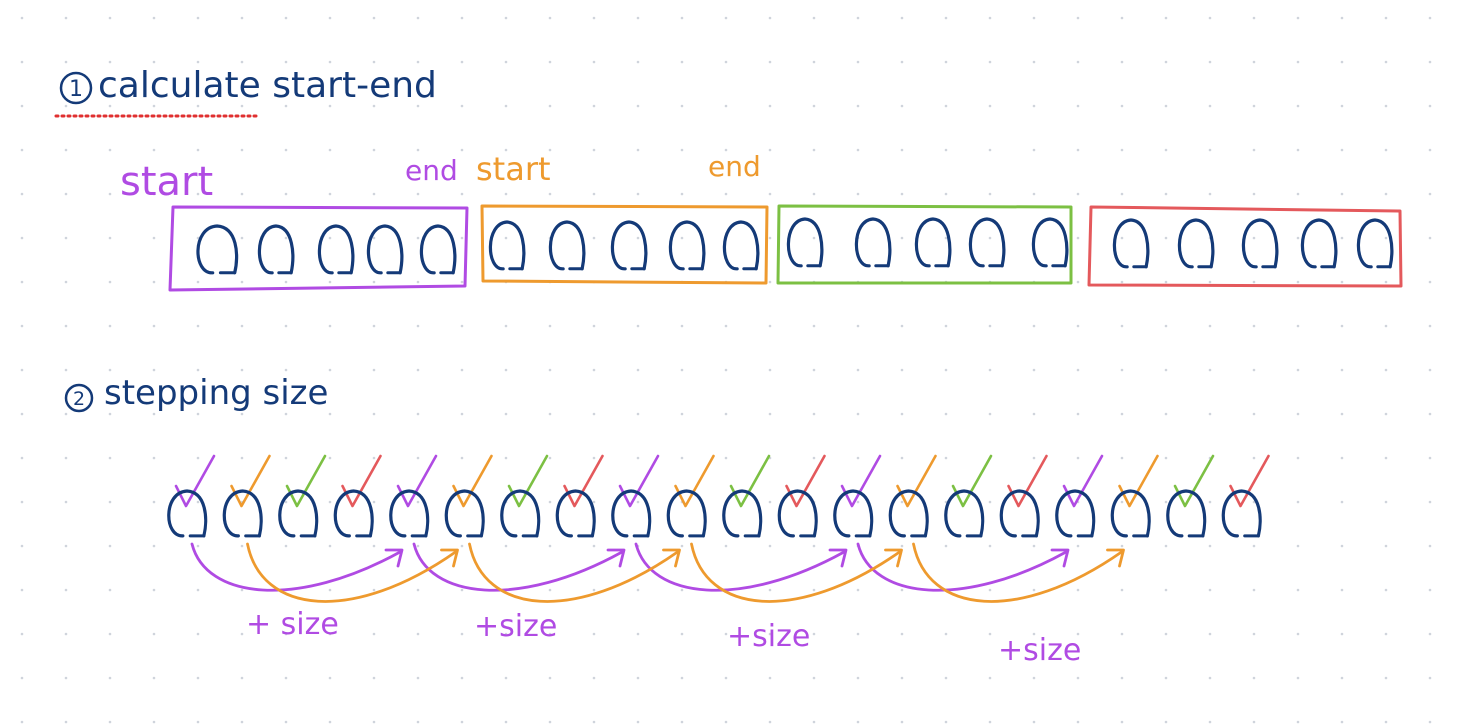  What do you see at coordinates (795, 572) in the screenshot?
I see `orange-step-arrow` at bounding box center [795, 572].